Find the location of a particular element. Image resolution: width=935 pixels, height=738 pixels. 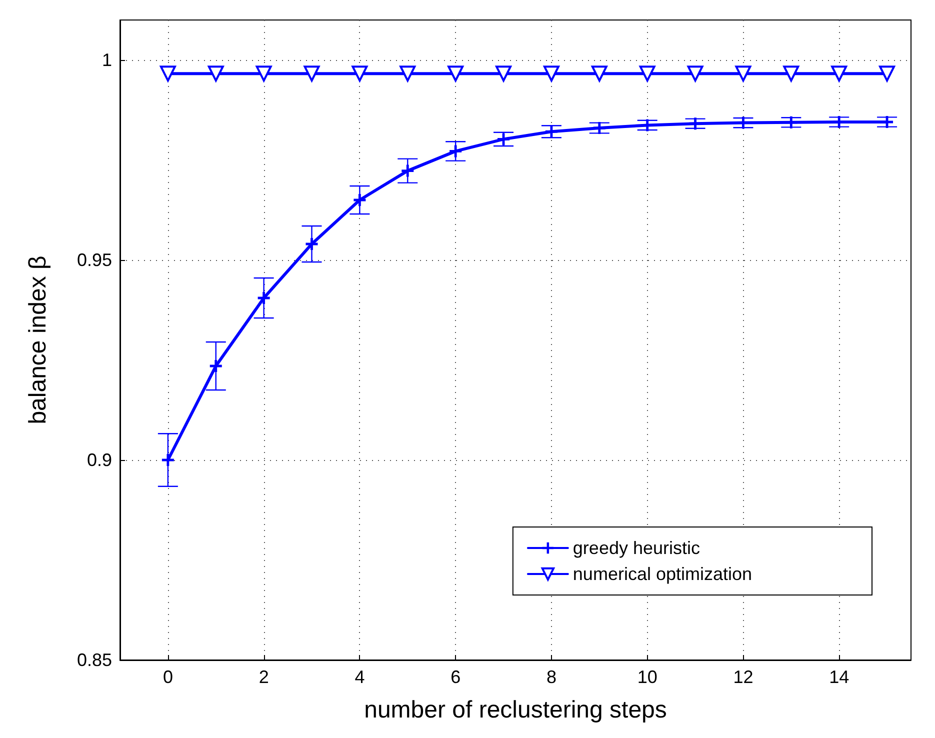

x-tick-label: 12 is located at coordinates (743, 677).